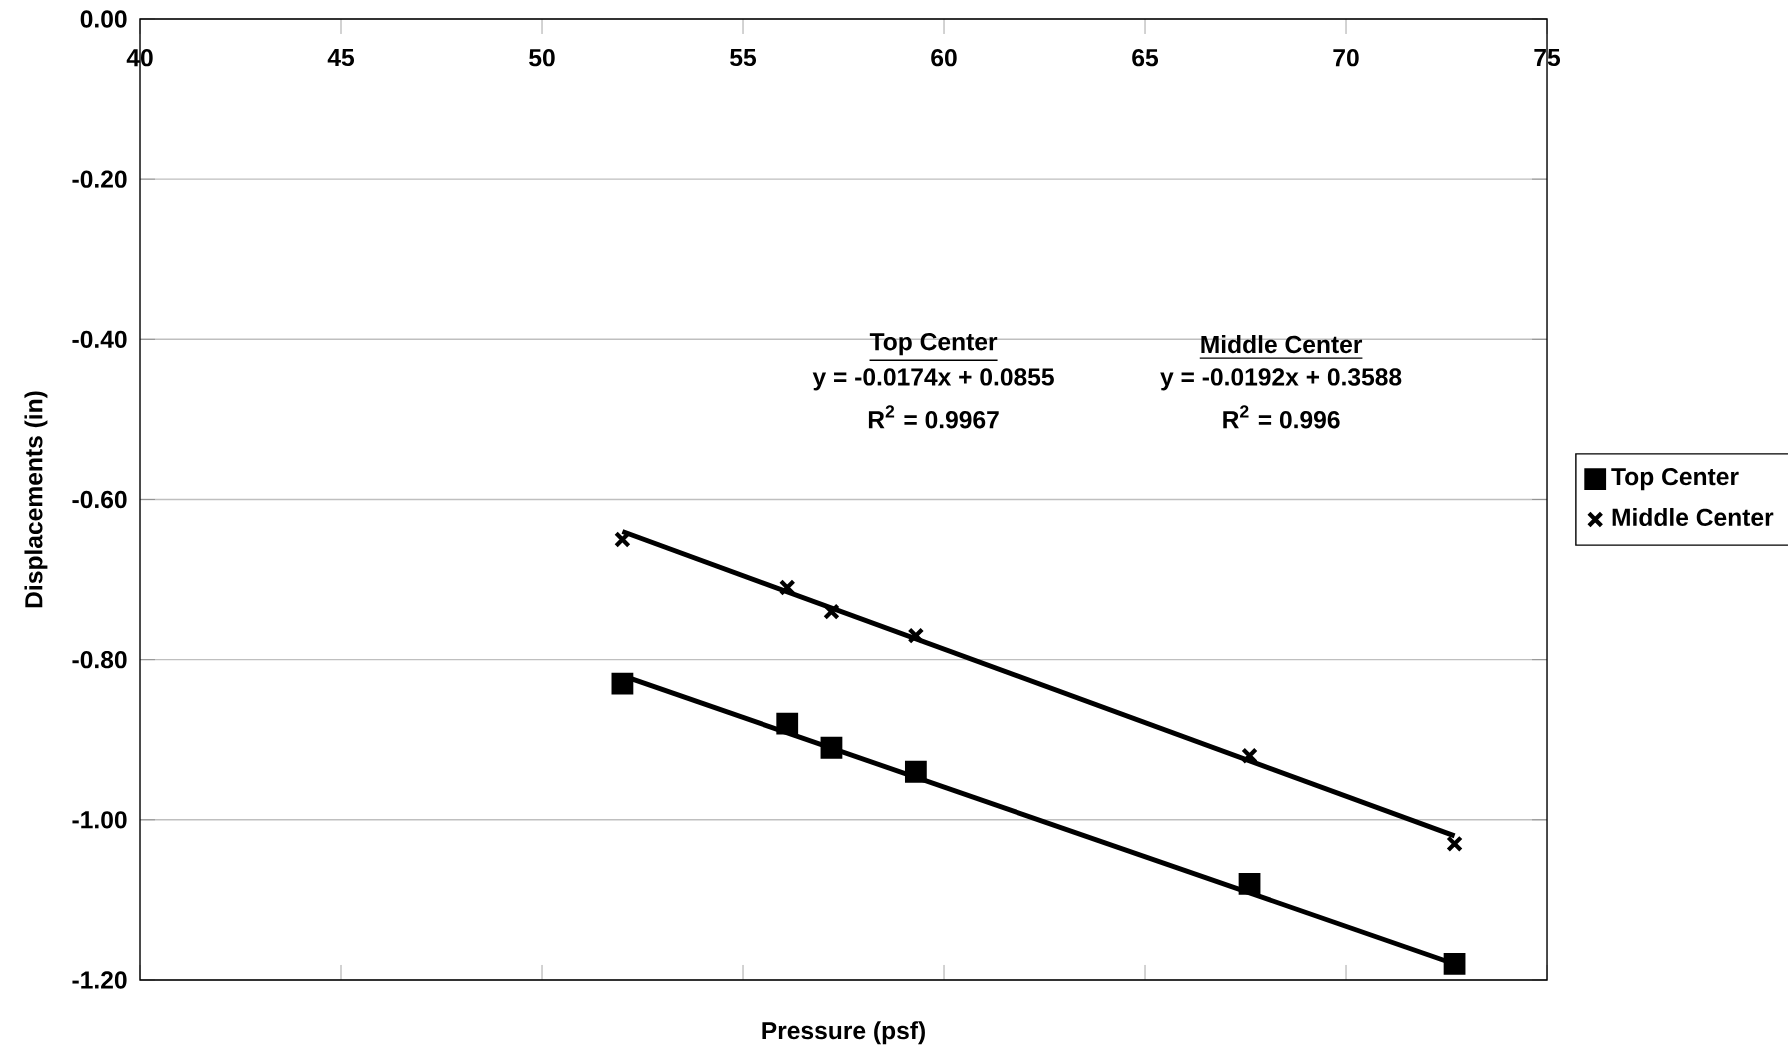 The image size is (1788, 1046). Describe the element at coordinates (1693, 516) in the screenshot. I see `legend-label: Middle Center` at that location.